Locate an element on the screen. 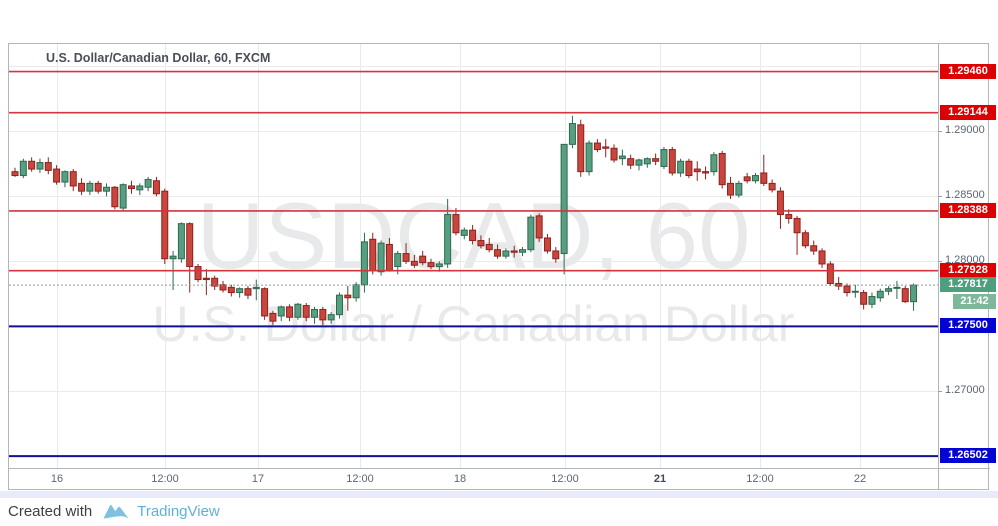 The width and height of the screenshot is (998, 526). time-tick-label: 18 is located at coordinates (460, 479).